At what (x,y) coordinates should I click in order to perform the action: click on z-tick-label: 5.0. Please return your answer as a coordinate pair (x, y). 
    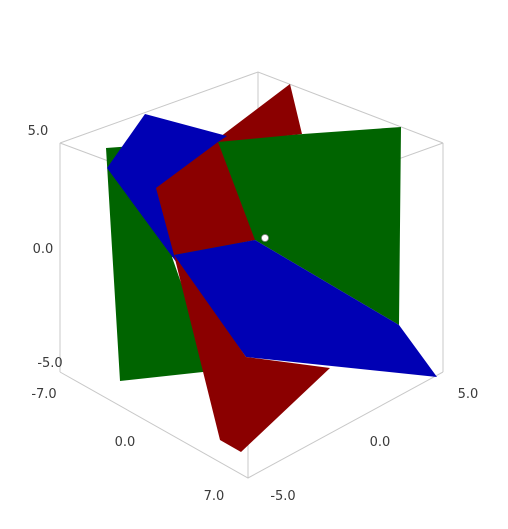
    Looking at the image, I should click on (38, 131).